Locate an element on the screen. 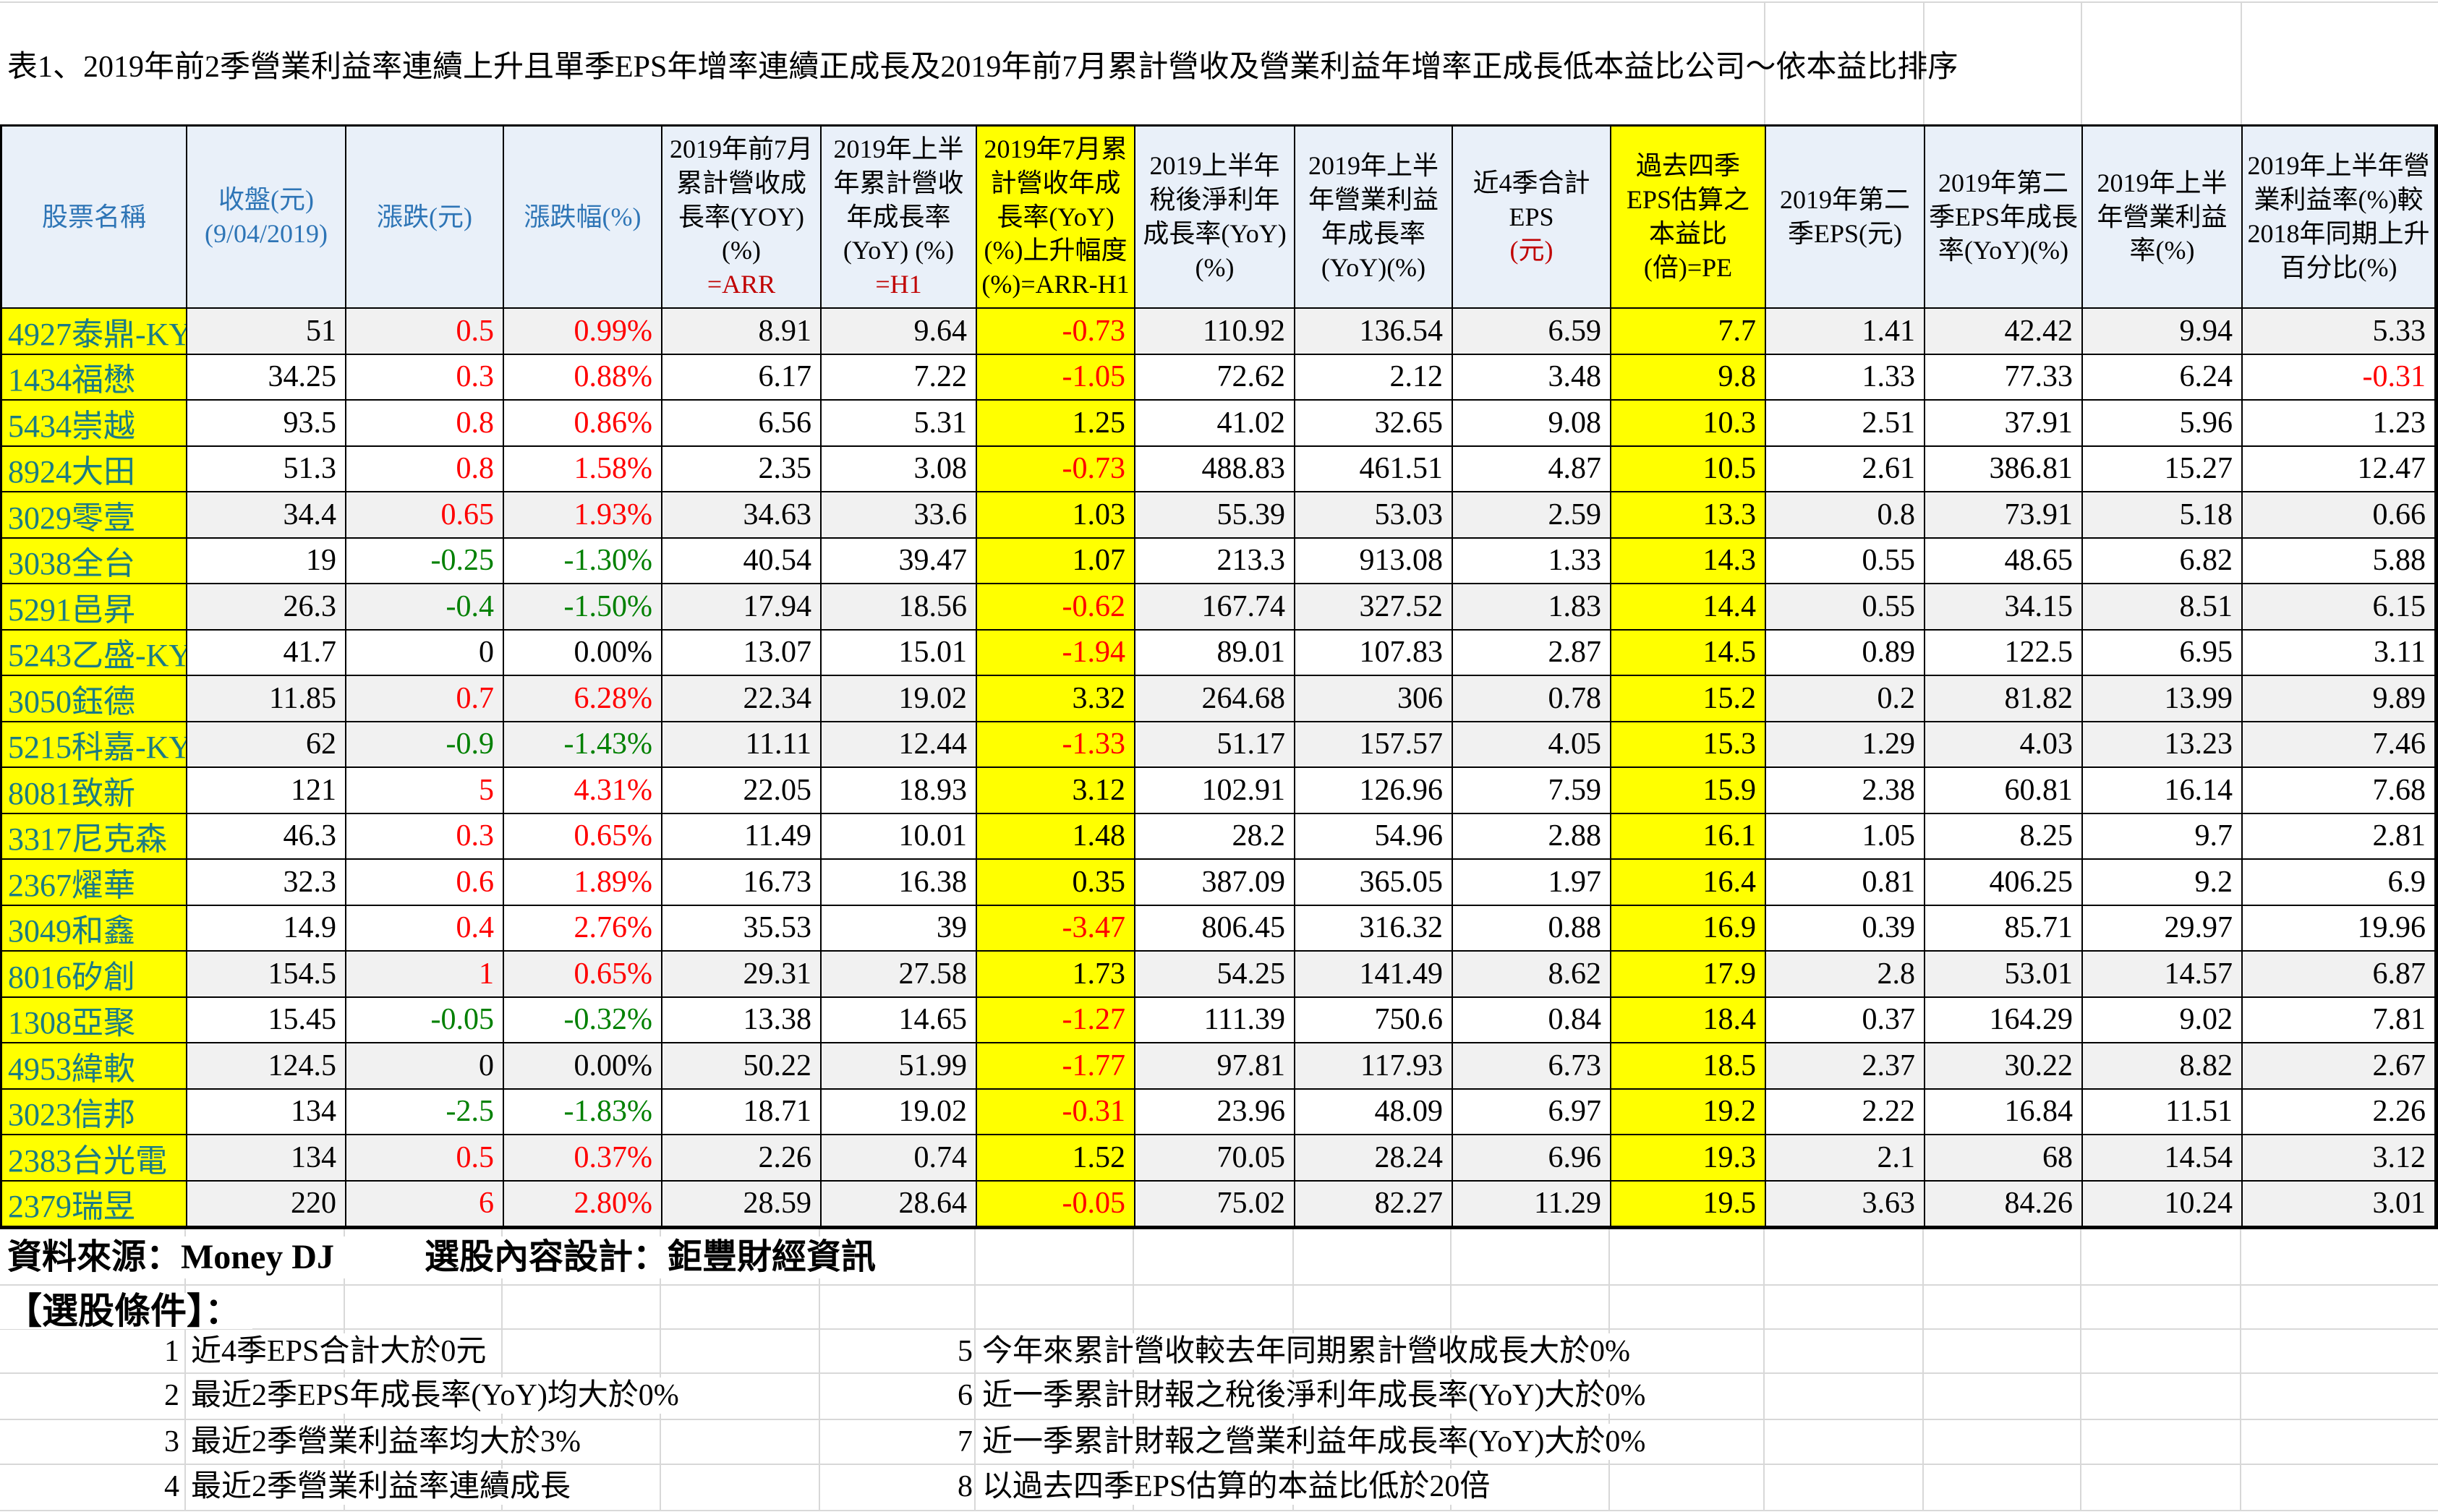  value-cell-op-margin: 9.2 is located at coordinates (2163, 883).